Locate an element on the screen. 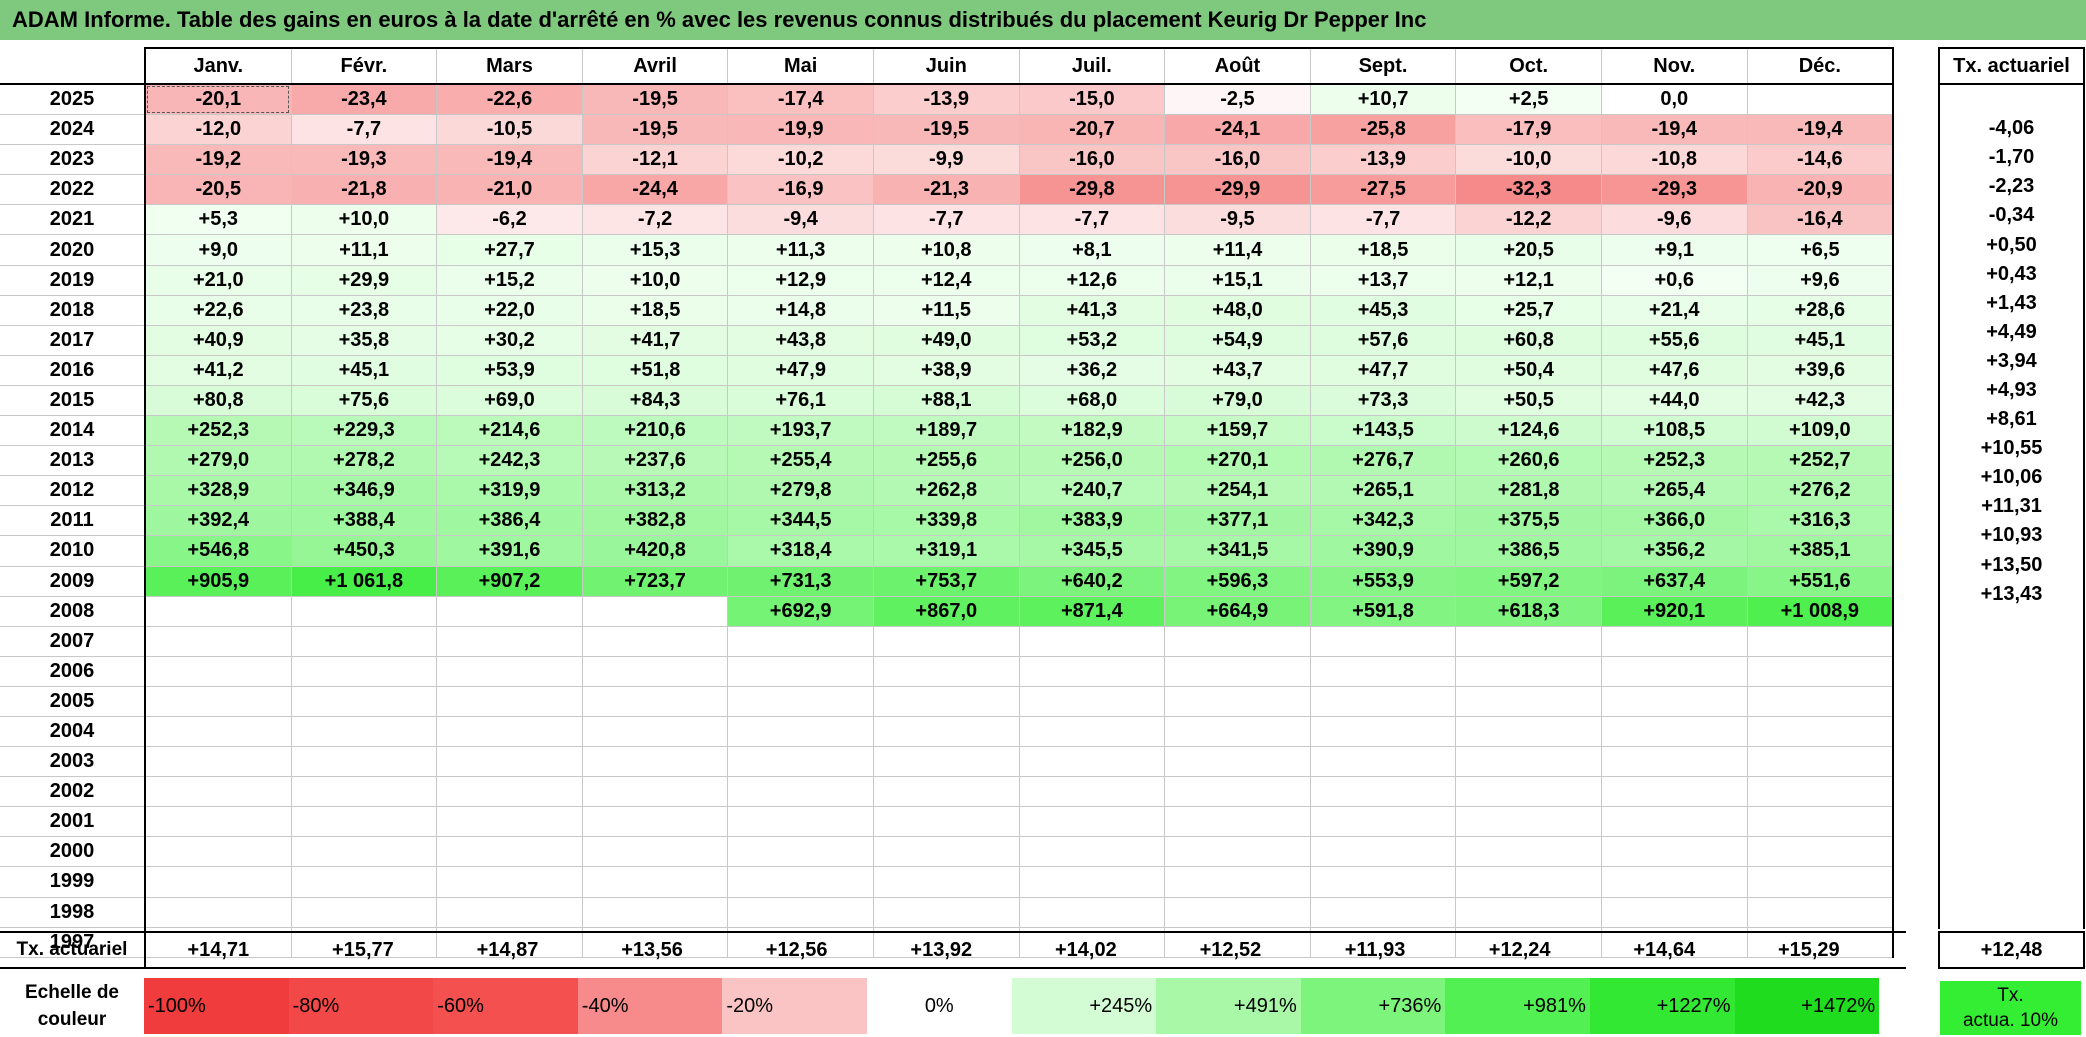 This screenshot has height=1037, width=2086. gain-cell: -9,5 is located at coordinates (1237, 220).